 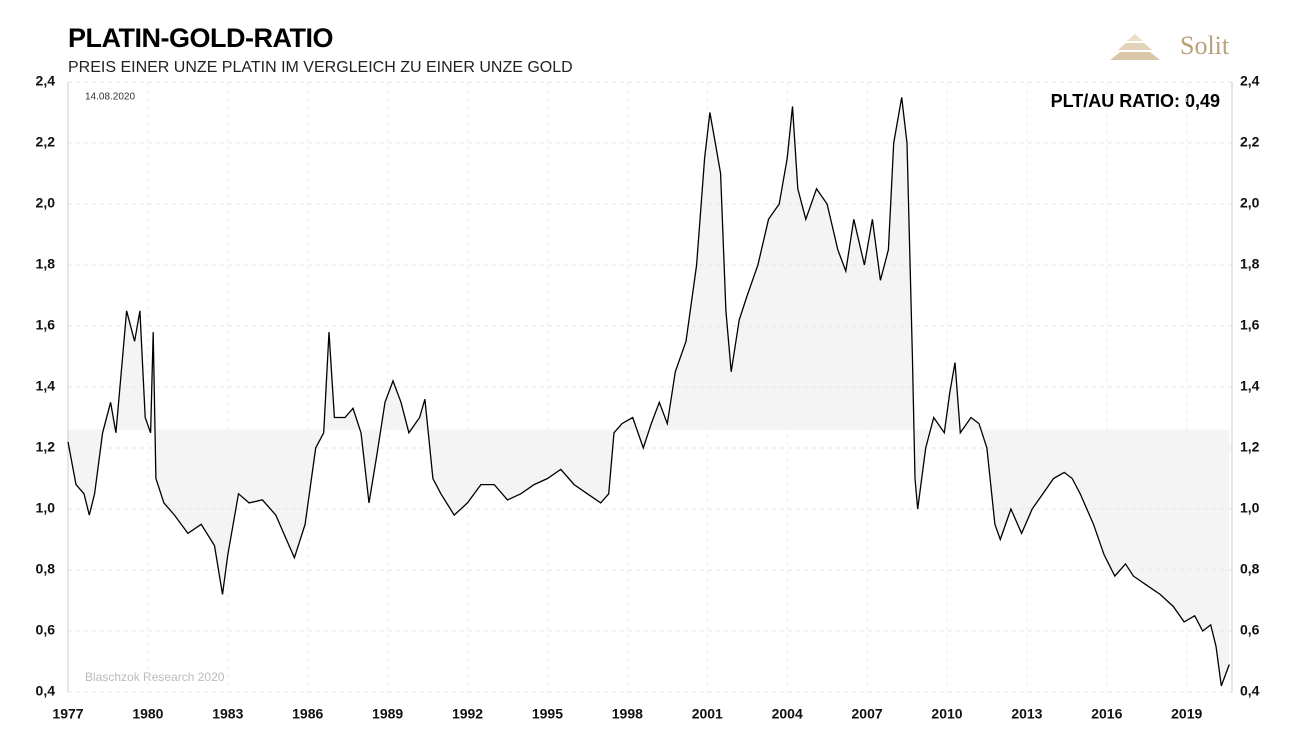 What do you see at coordinates (1135, 101) in the screenshot?
I see `current-ratio: PLT/AU RATIO: 0,49` at bounding box center [1135, 101].